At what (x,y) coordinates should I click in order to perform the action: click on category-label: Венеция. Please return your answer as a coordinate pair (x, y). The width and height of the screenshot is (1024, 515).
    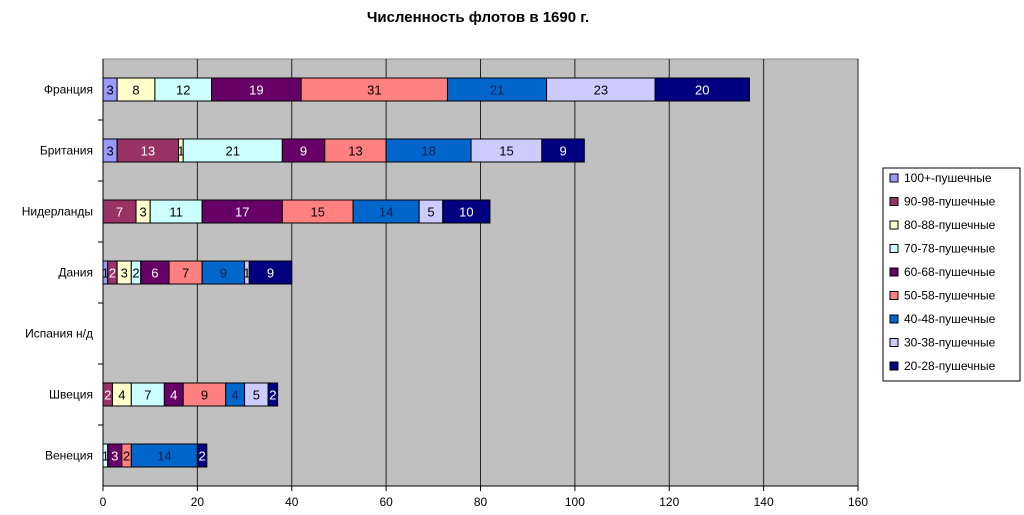
    Looking at the image, I should click on (69, 456).